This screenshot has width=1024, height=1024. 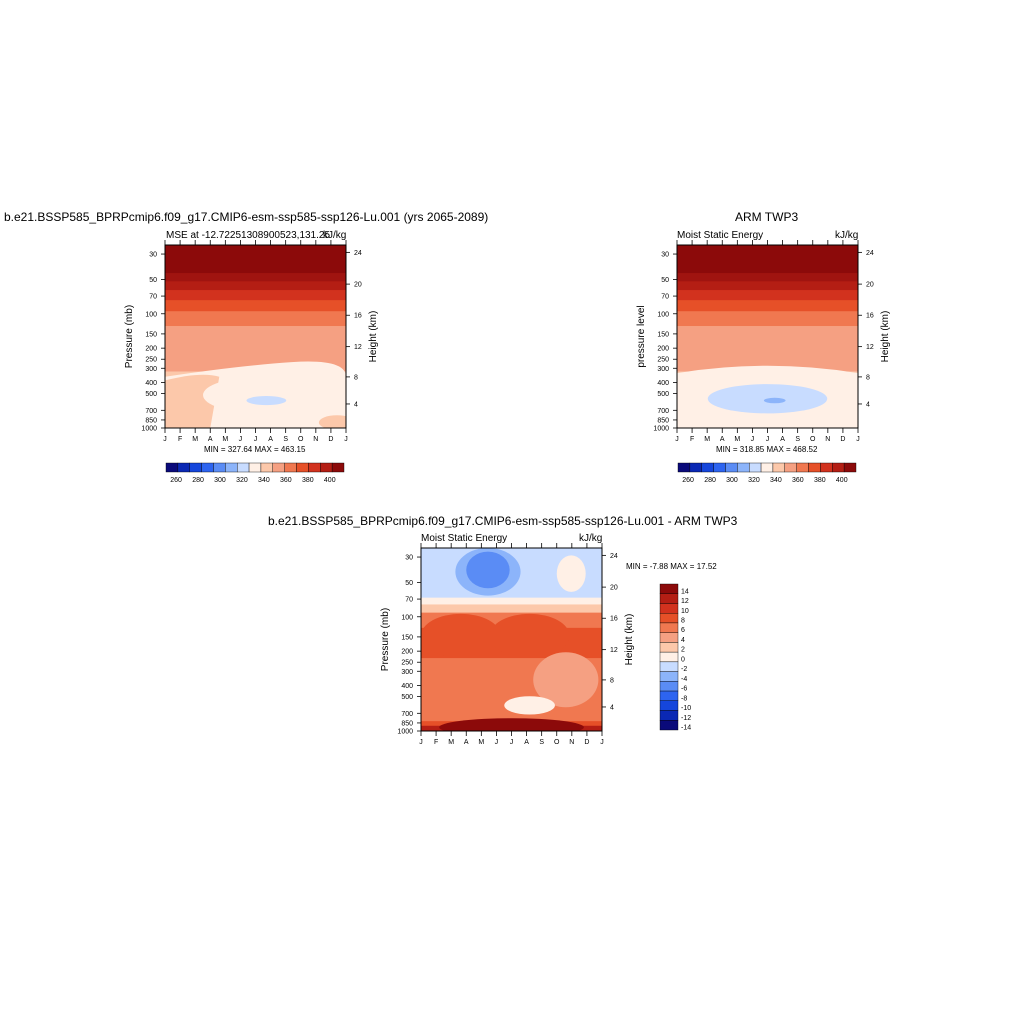 What do you see at coordinates (710, 480) in the screenshot?
I see `colorbar-label: 280` at bounding box center [710, 480].